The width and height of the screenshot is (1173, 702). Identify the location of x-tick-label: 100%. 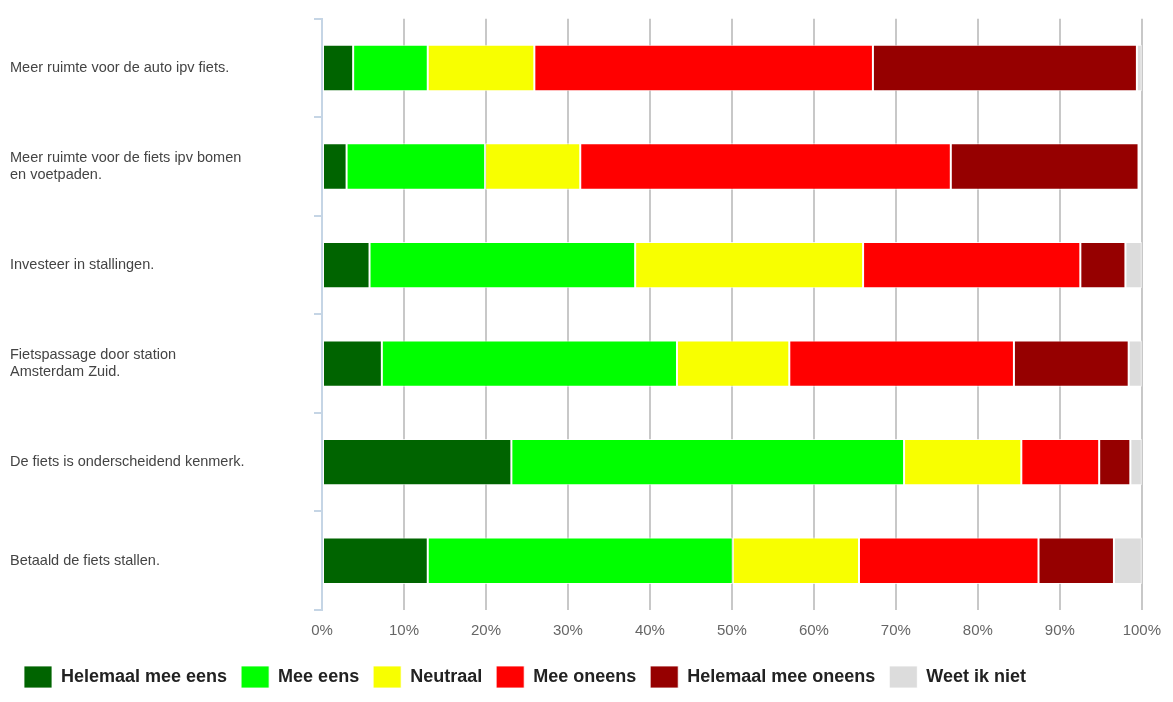
(1142, 630).